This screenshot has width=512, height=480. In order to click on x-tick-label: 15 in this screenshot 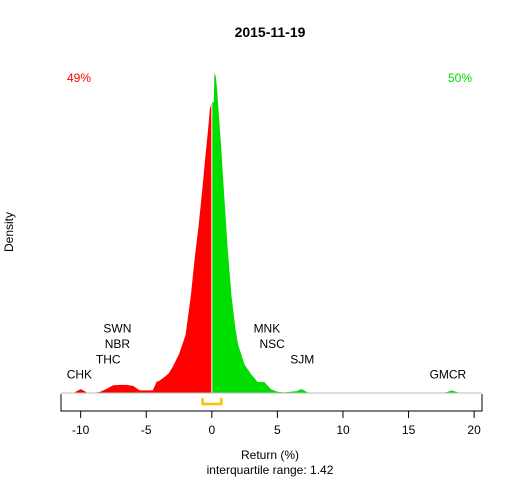, I will do `click(409, 430)`.